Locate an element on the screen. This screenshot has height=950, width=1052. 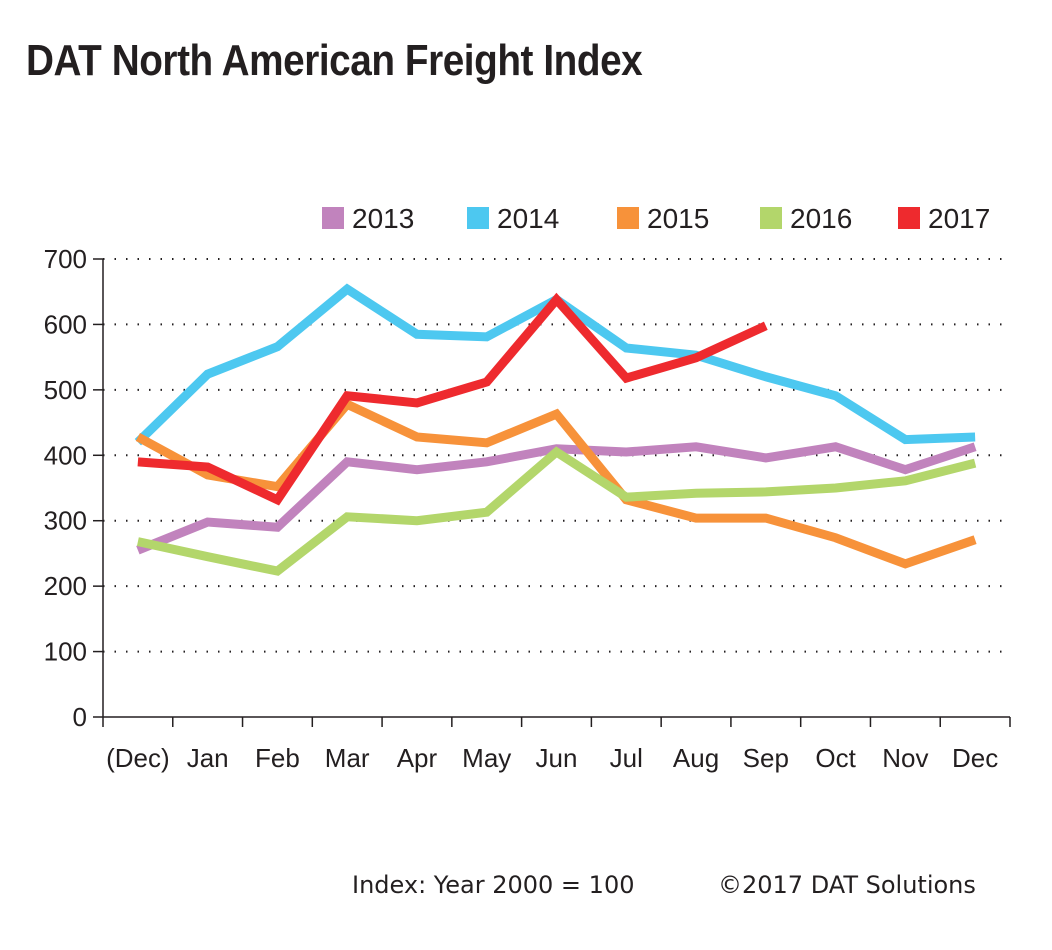
x-tick-label: Dec is located at coordinates (975, 758).